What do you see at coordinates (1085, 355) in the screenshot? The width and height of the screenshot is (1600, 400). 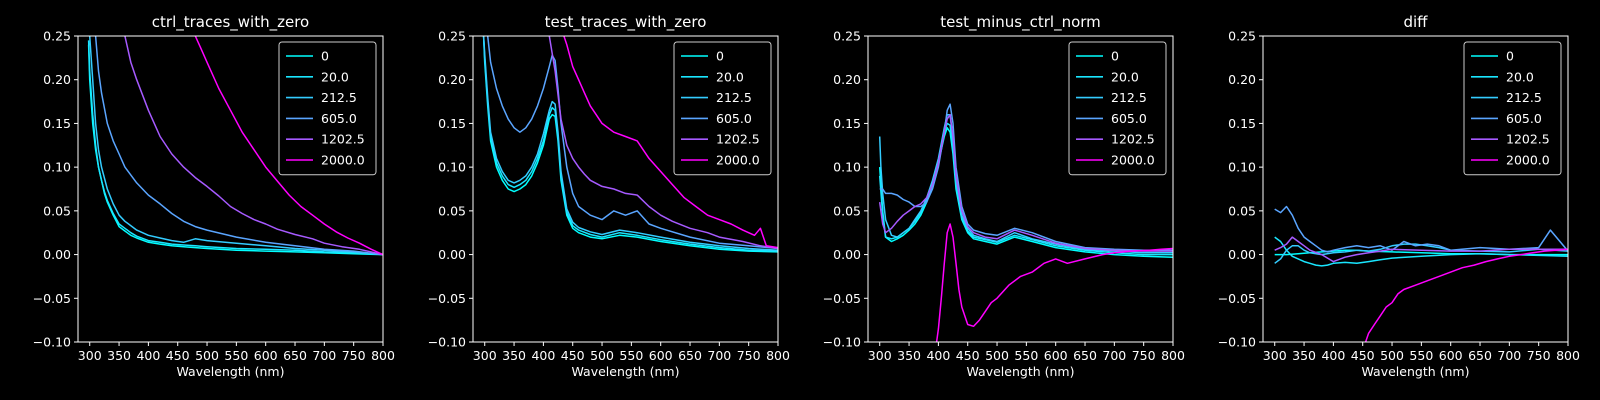 I see `x-tick-label: 650` at bounding box center [1085, 355].